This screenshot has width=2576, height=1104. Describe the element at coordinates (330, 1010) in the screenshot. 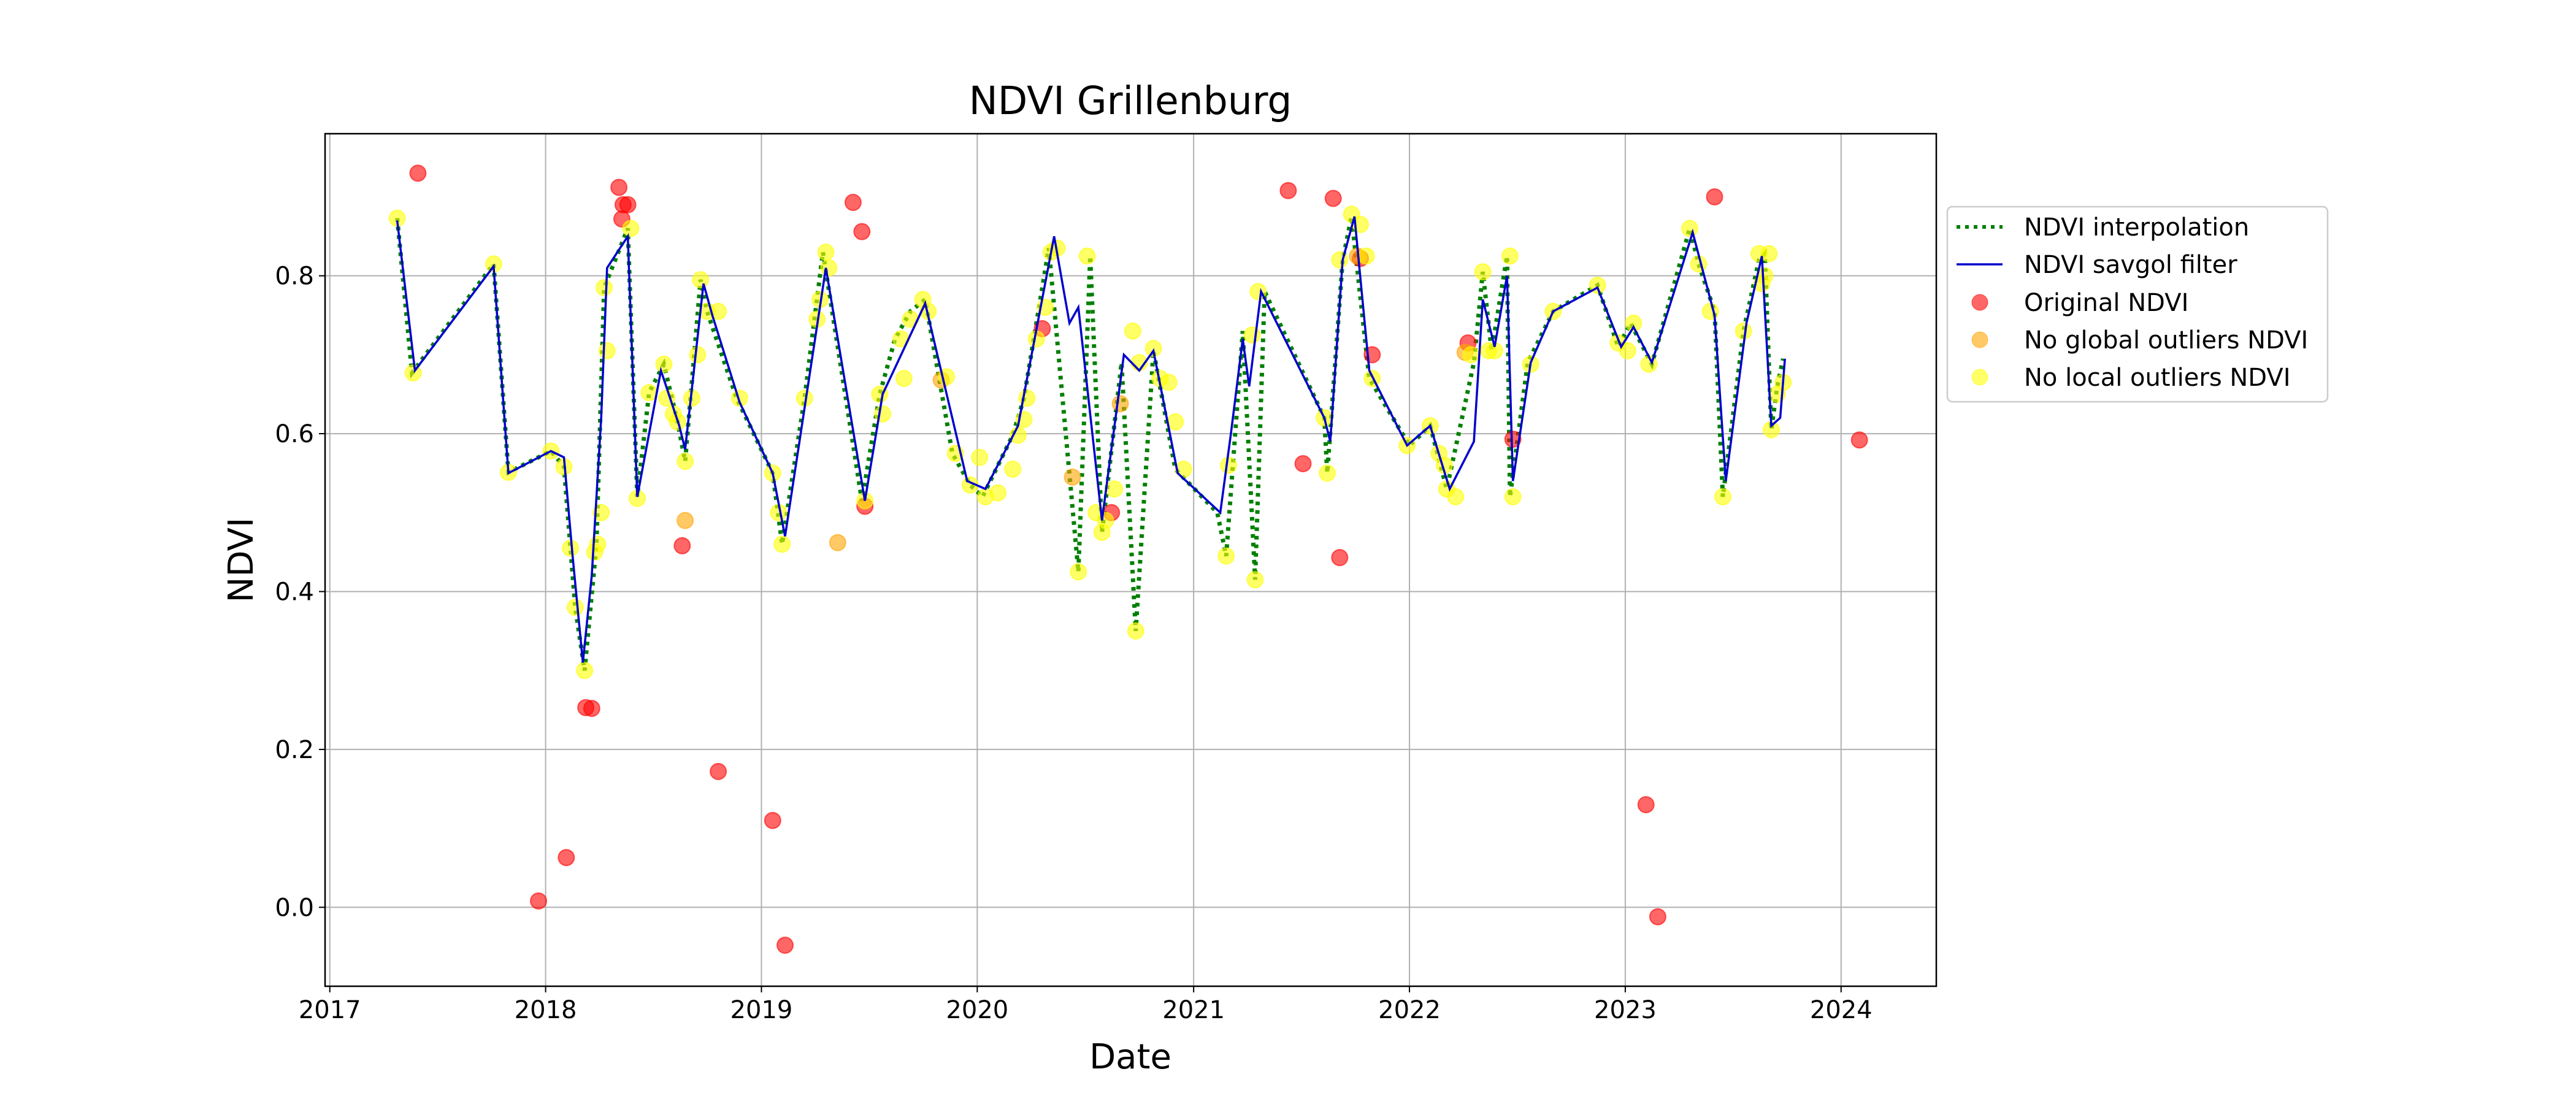

I see `x-tick-label: 2017` at that location.